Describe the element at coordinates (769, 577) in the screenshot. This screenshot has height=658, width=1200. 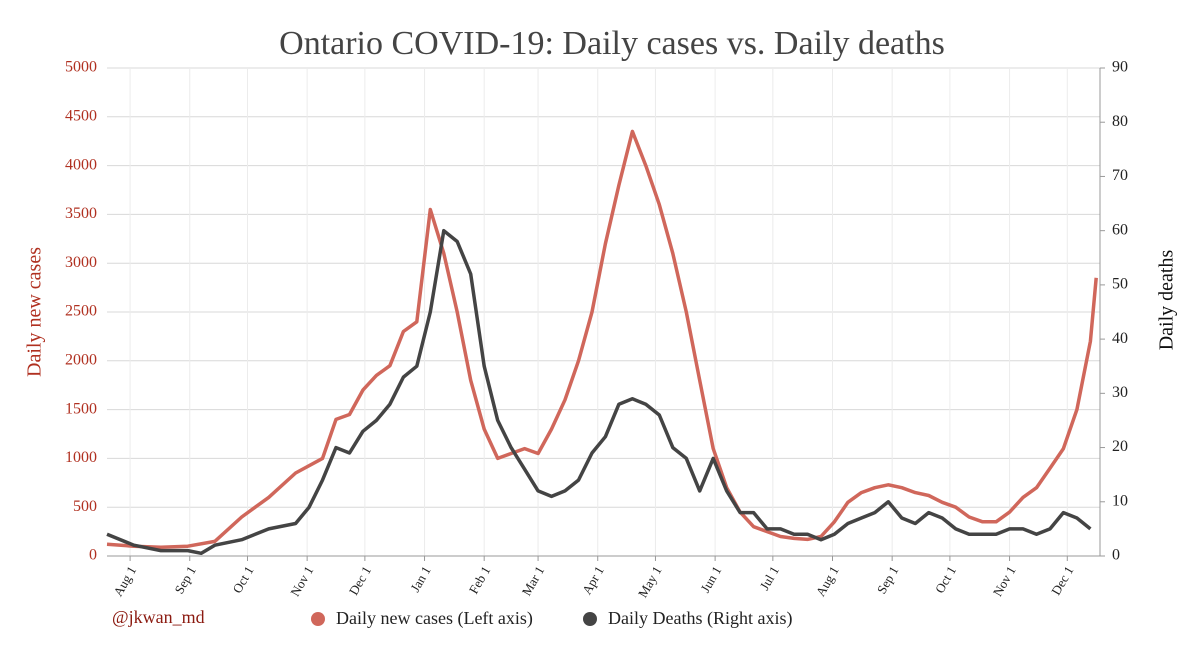
I see `x-tick-label: Jul 1` at that location.